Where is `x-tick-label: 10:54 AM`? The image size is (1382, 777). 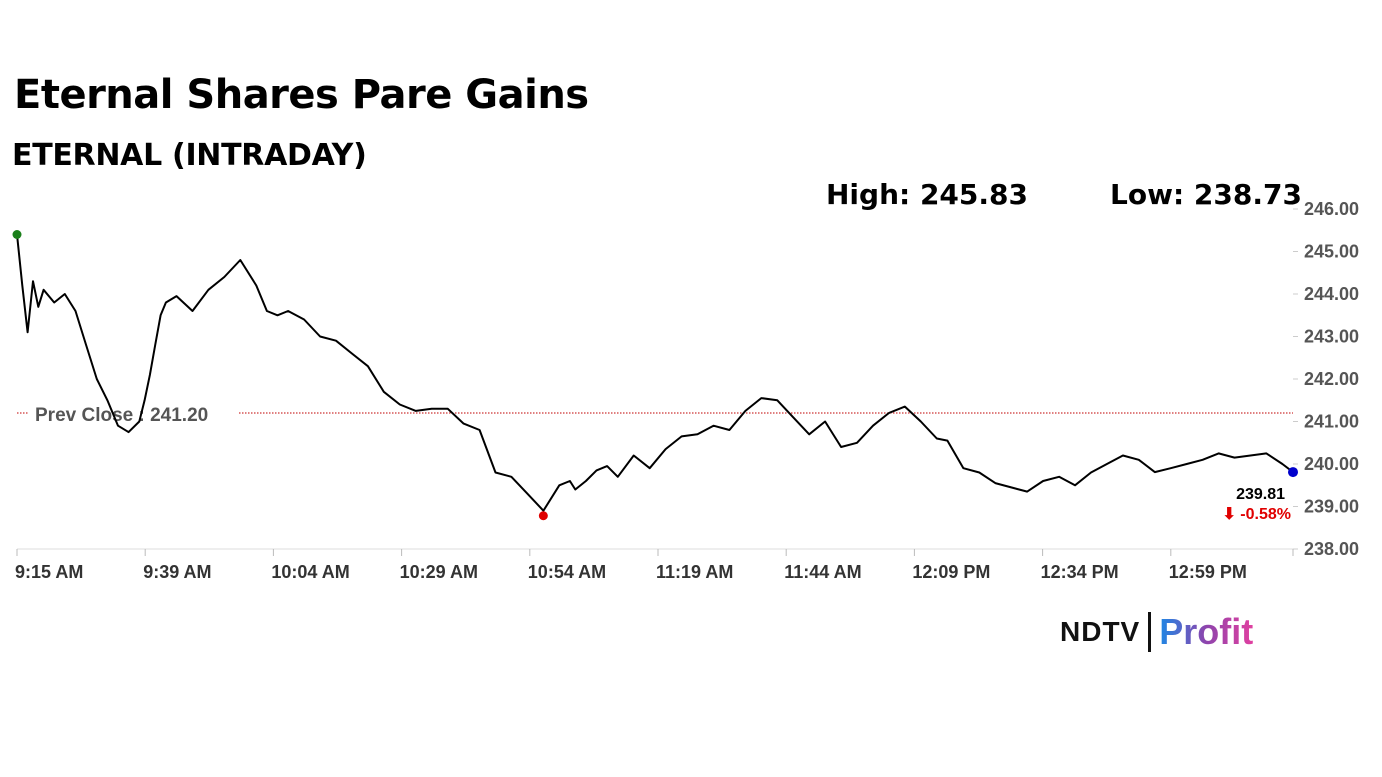 x-tick-label: 10:54 AM is located at coordinates (567, 572).